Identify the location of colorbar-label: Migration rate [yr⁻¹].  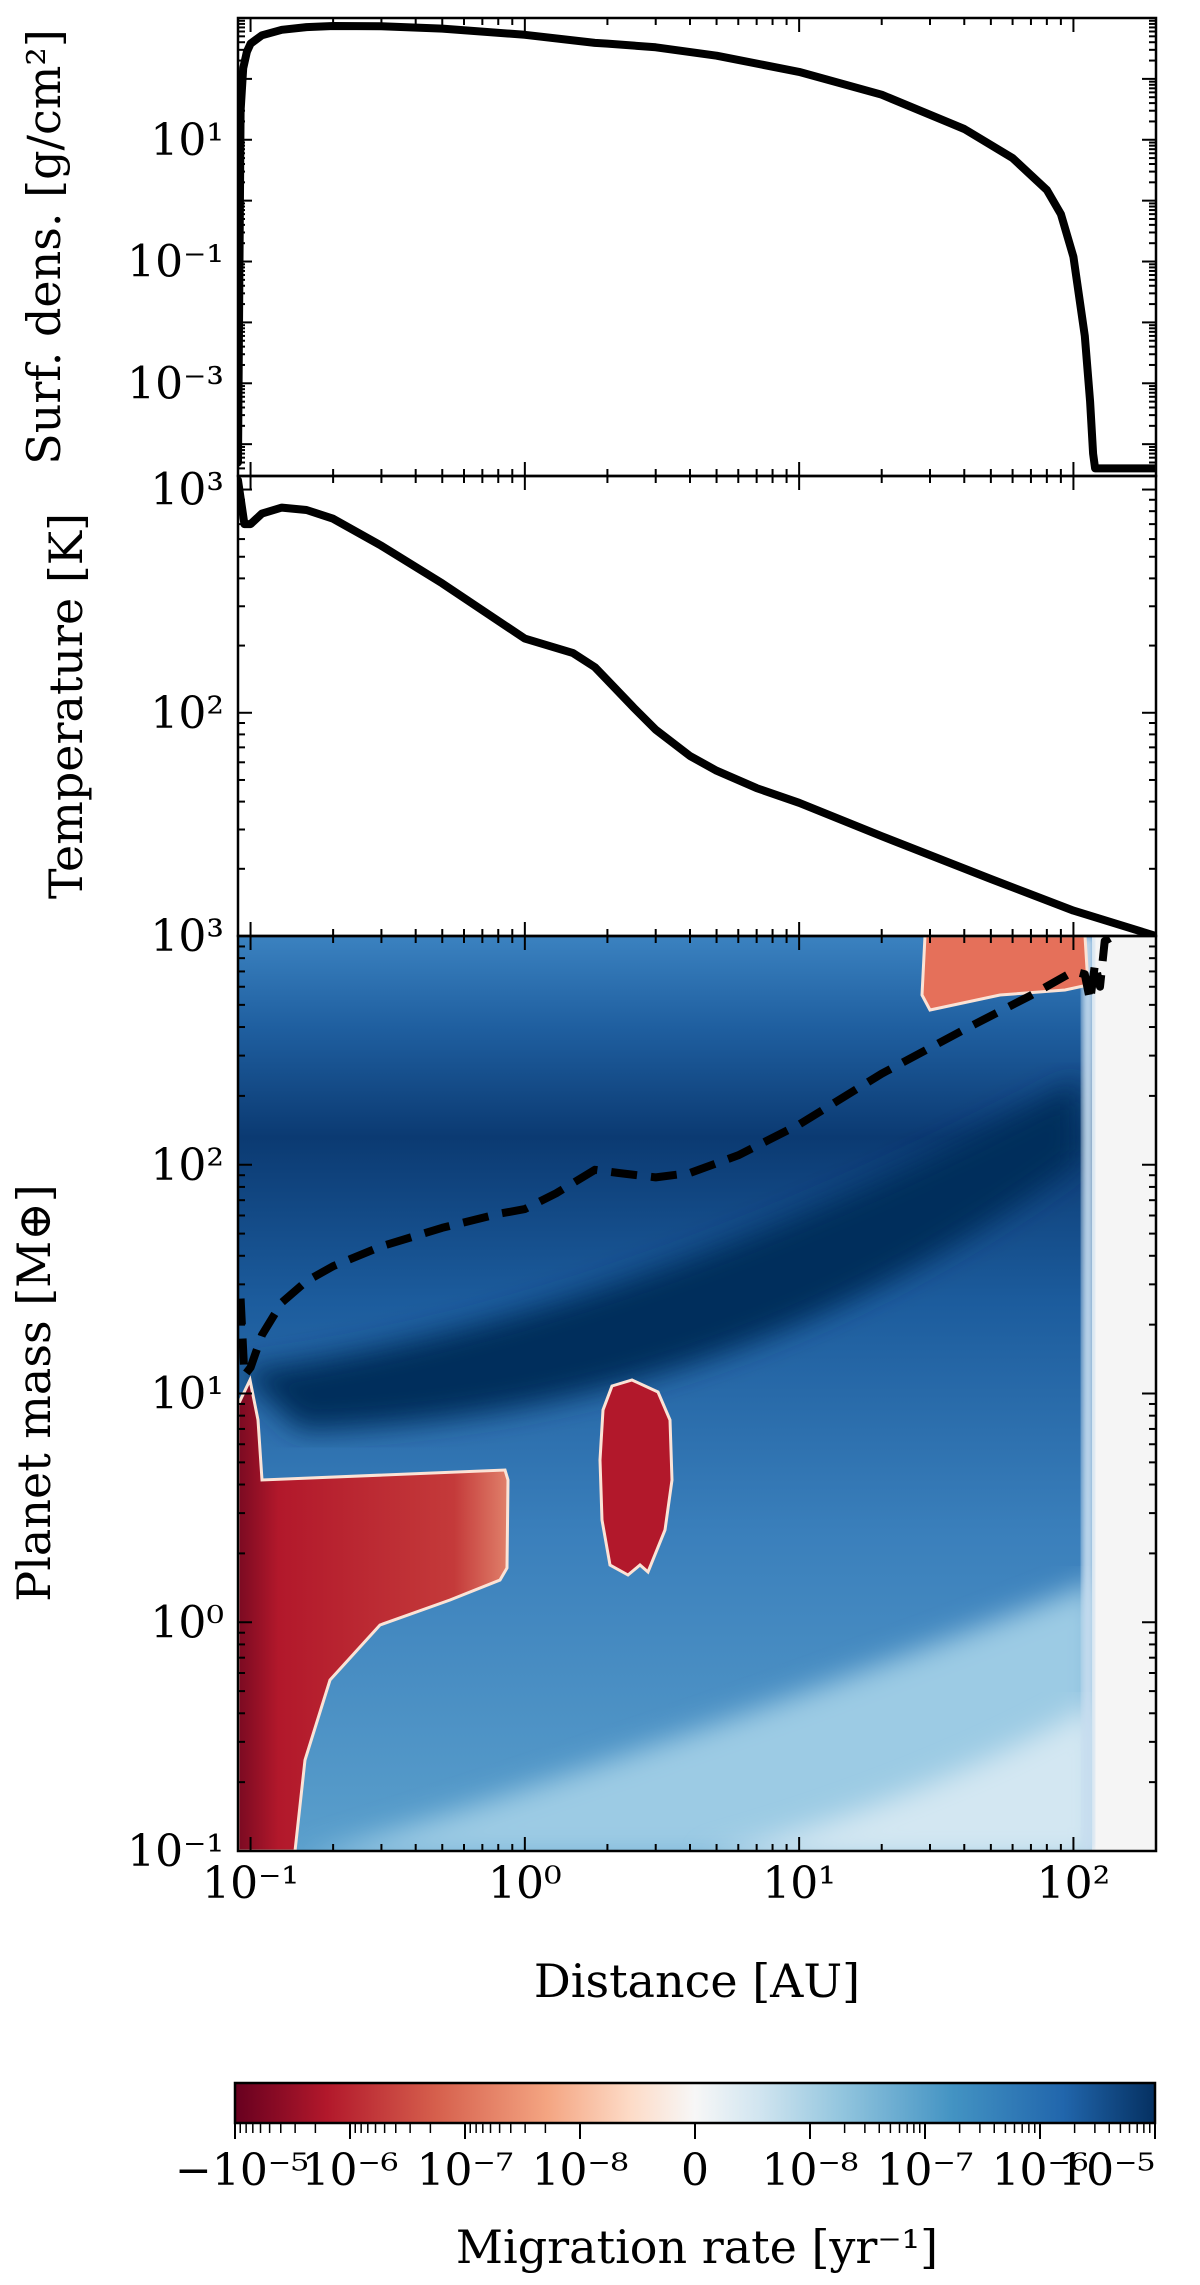
(697, 2247).